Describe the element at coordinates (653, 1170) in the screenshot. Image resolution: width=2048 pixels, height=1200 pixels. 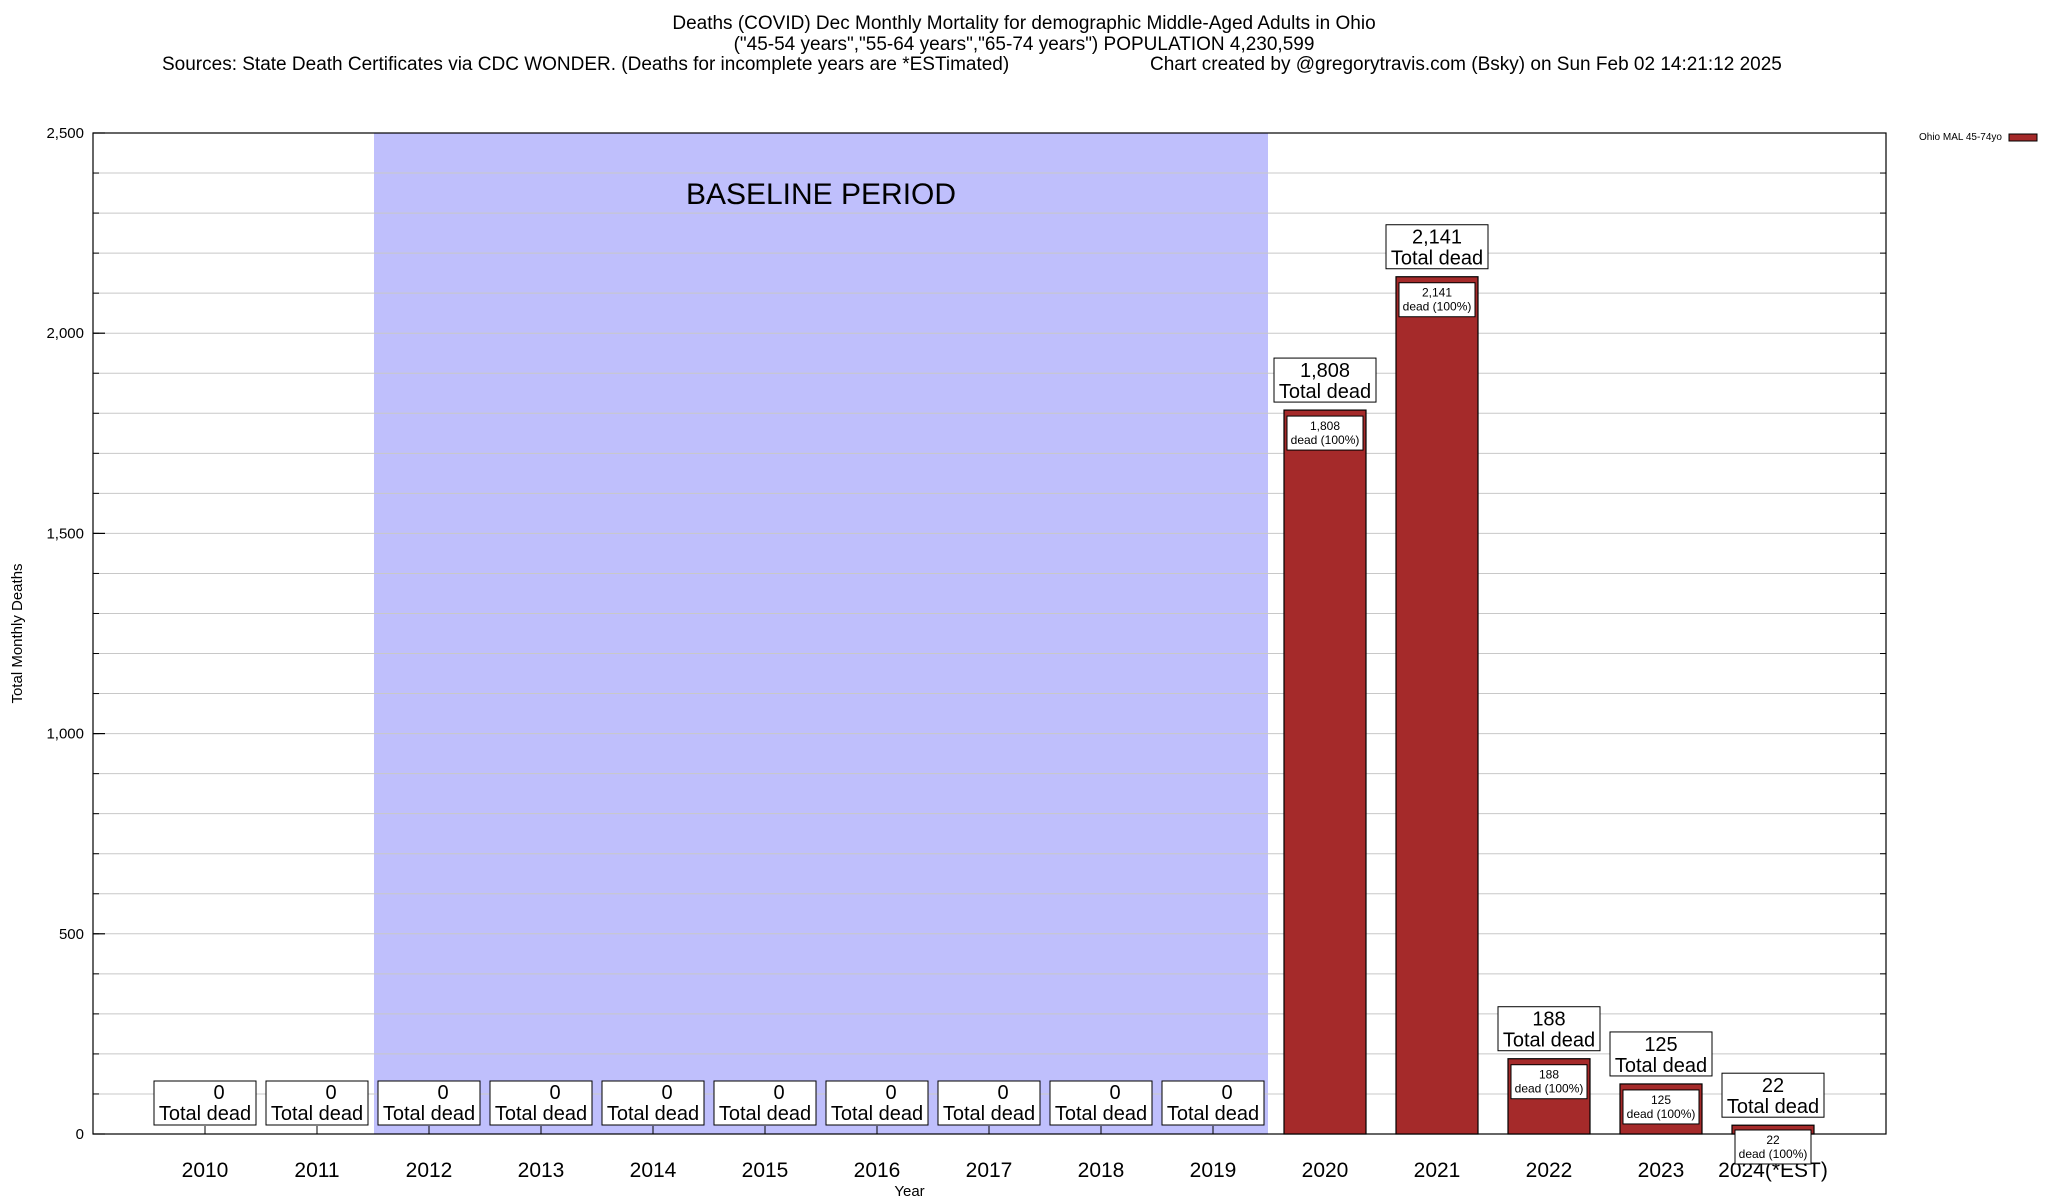
I see `x-tick-label: 2014` at that location.